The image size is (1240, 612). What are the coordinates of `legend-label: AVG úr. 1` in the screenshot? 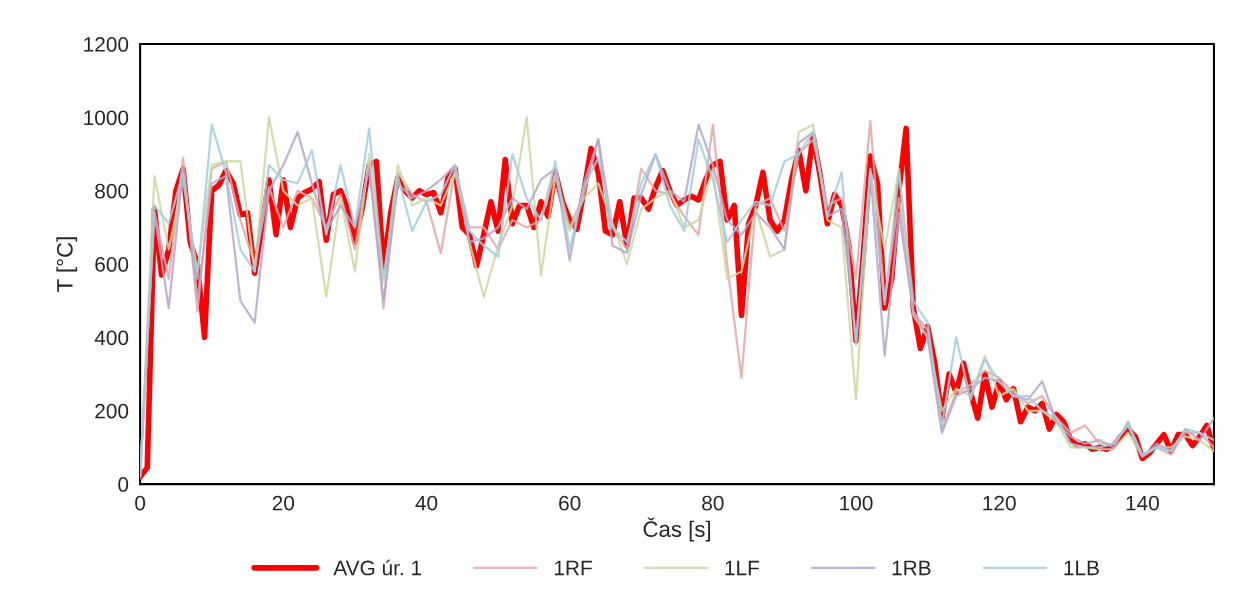 It's located at (377, 567).